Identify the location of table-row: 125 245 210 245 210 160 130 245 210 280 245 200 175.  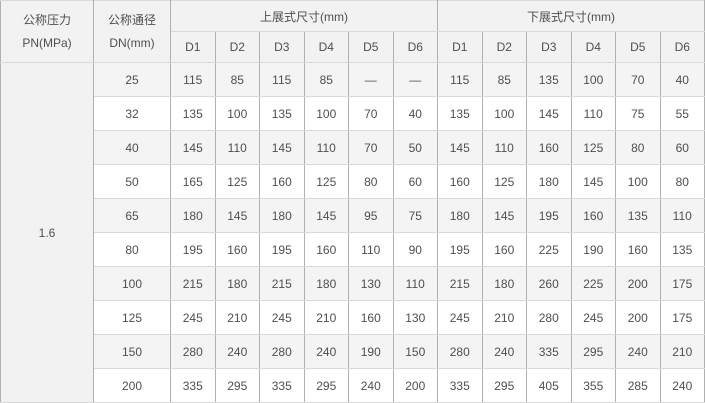
(353, 317).